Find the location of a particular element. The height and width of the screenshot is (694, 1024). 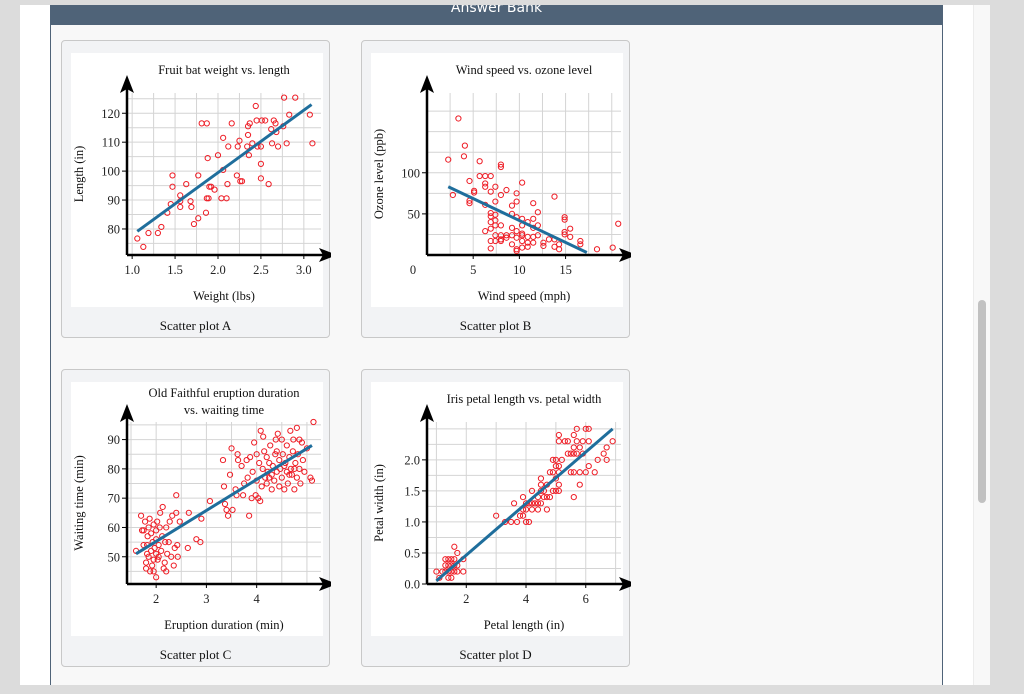

y-tick-label: 100 is located at coordinates (110, 172).